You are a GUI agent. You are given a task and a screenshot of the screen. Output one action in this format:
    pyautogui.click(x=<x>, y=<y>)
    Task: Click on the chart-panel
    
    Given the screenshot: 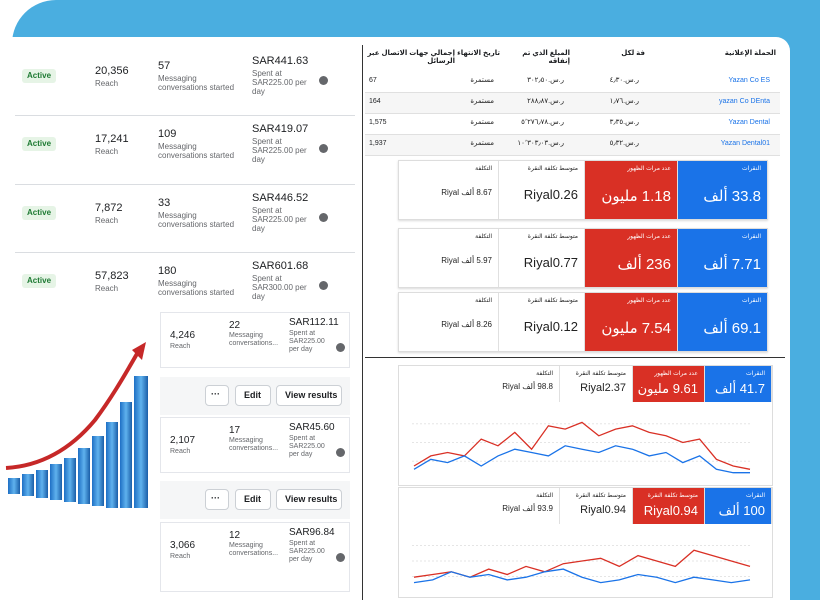 What is the action you would take?
    pyautogui.click(x=585, y=542)
    